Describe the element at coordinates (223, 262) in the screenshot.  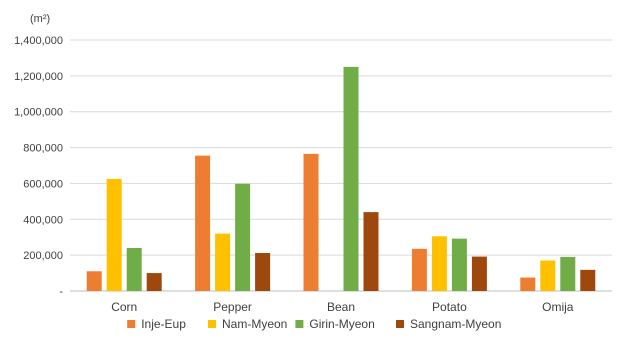
I see `bar-pepper-nam-myeon` at that location.